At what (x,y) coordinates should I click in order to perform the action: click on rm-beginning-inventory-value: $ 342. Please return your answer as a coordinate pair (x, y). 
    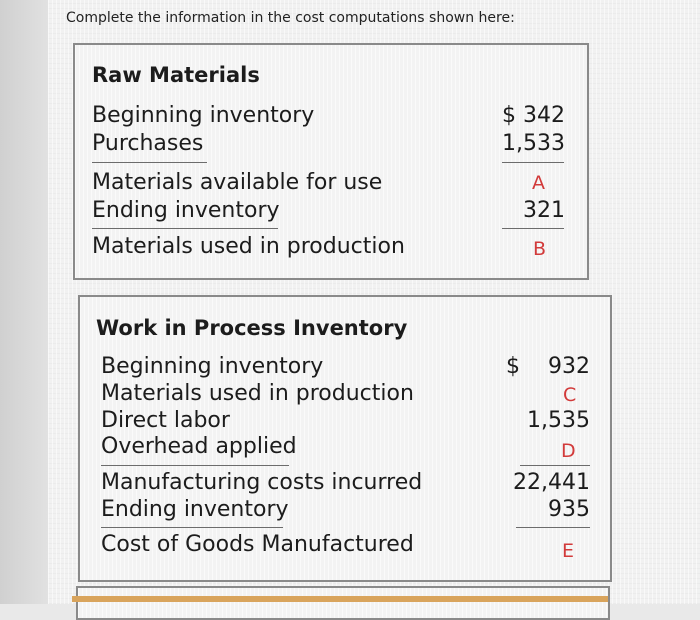
    Looking at the image, I should click on (533, 115).